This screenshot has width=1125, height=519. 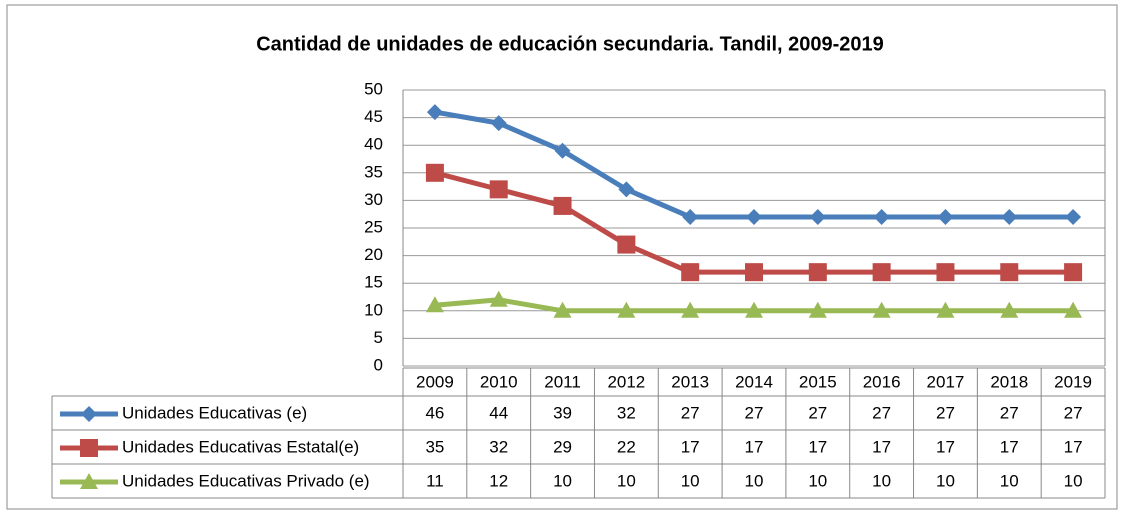 What do you see at coordinates (562, 412) in the screenshot?
I see `table-value: 39` at bounding box center [562, 412].